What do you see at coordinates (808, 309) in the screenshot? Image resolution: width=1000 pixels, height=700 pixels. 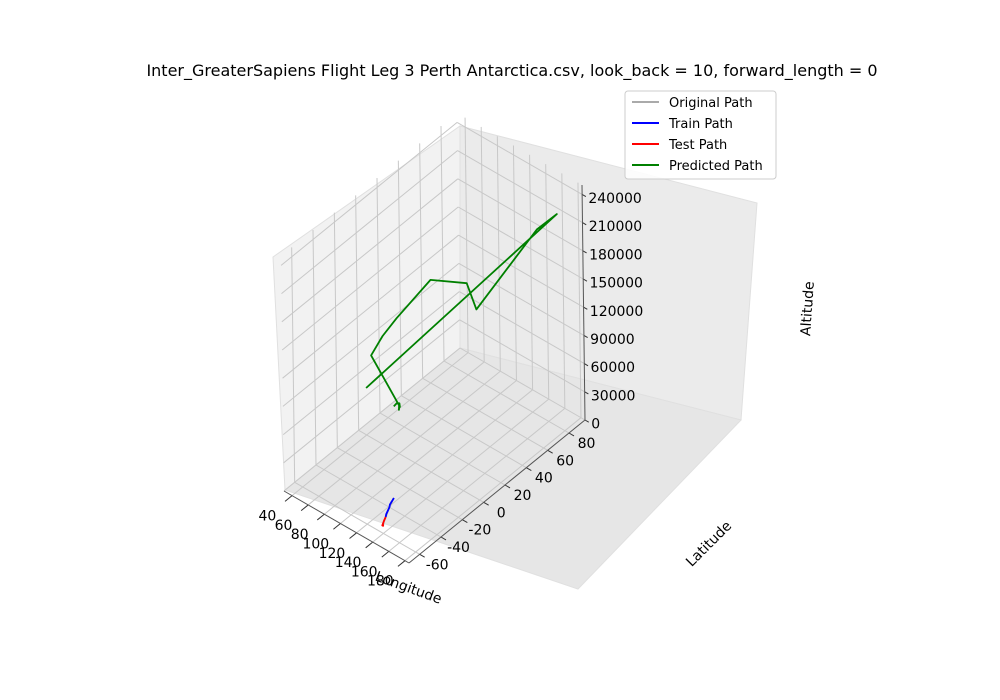 I see `z-axis-label: Altitude` at bounding box center [808, 309].